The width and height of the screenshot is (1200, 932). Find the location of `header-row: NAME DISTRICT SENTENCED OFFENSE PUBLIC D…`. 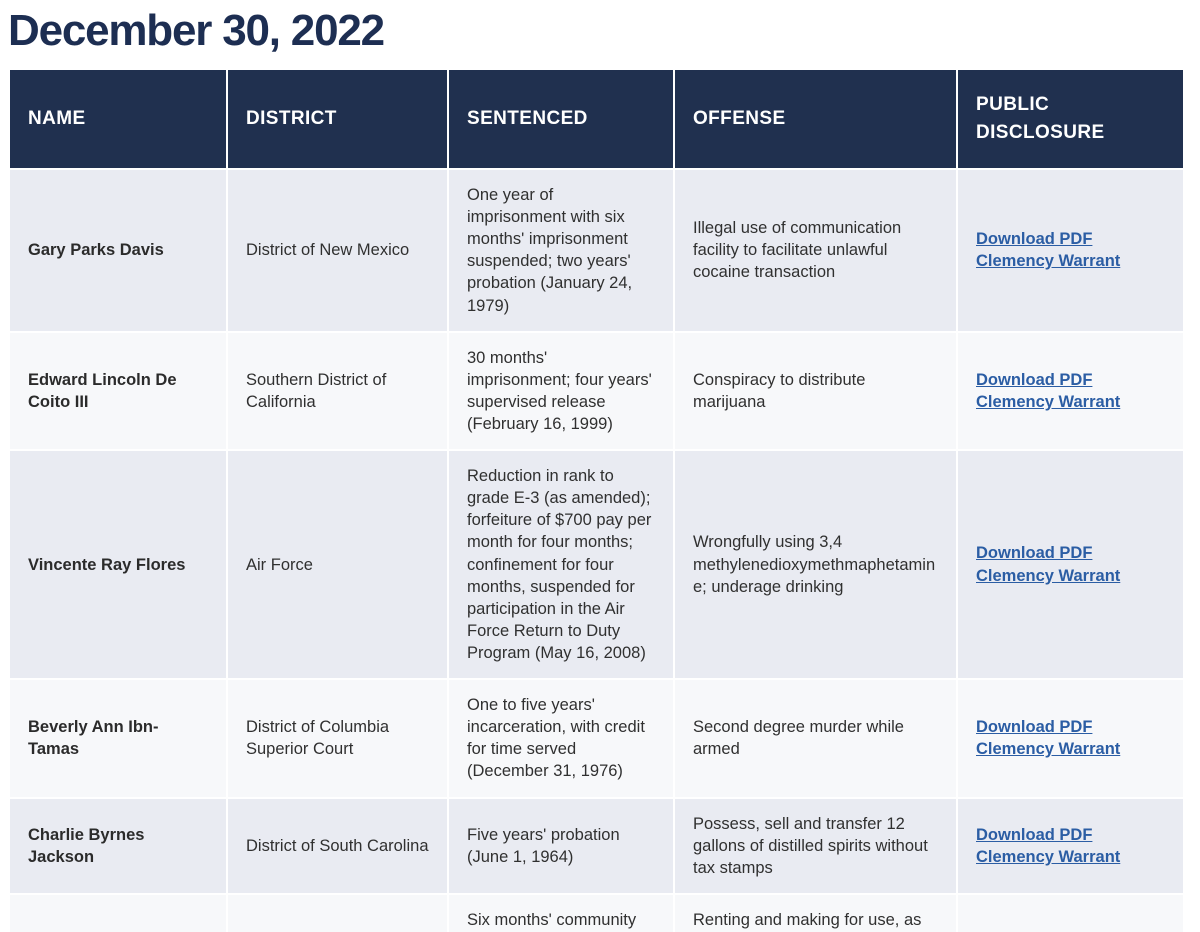

header-row: NAME DISTRICT SENTENCED OFFENSE PUBLIC D… is located at coordinates (596, 119).